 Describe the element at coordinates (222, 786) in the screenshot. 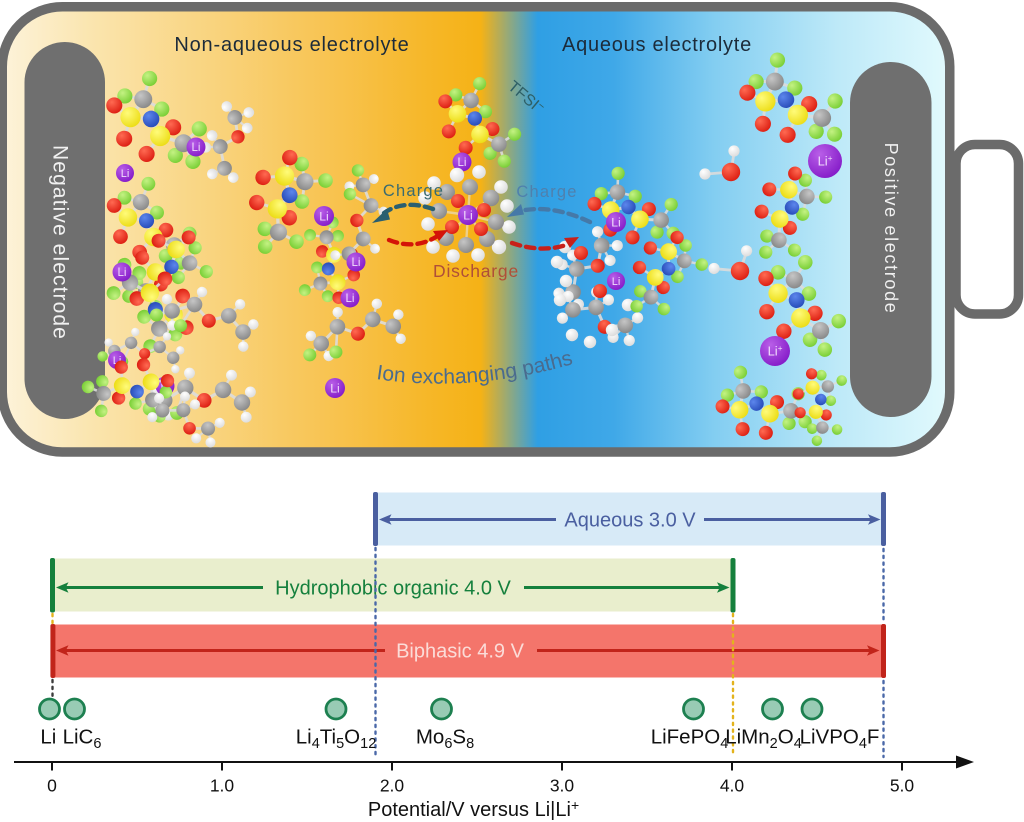

I see `svg-text: 1.0` at that location.